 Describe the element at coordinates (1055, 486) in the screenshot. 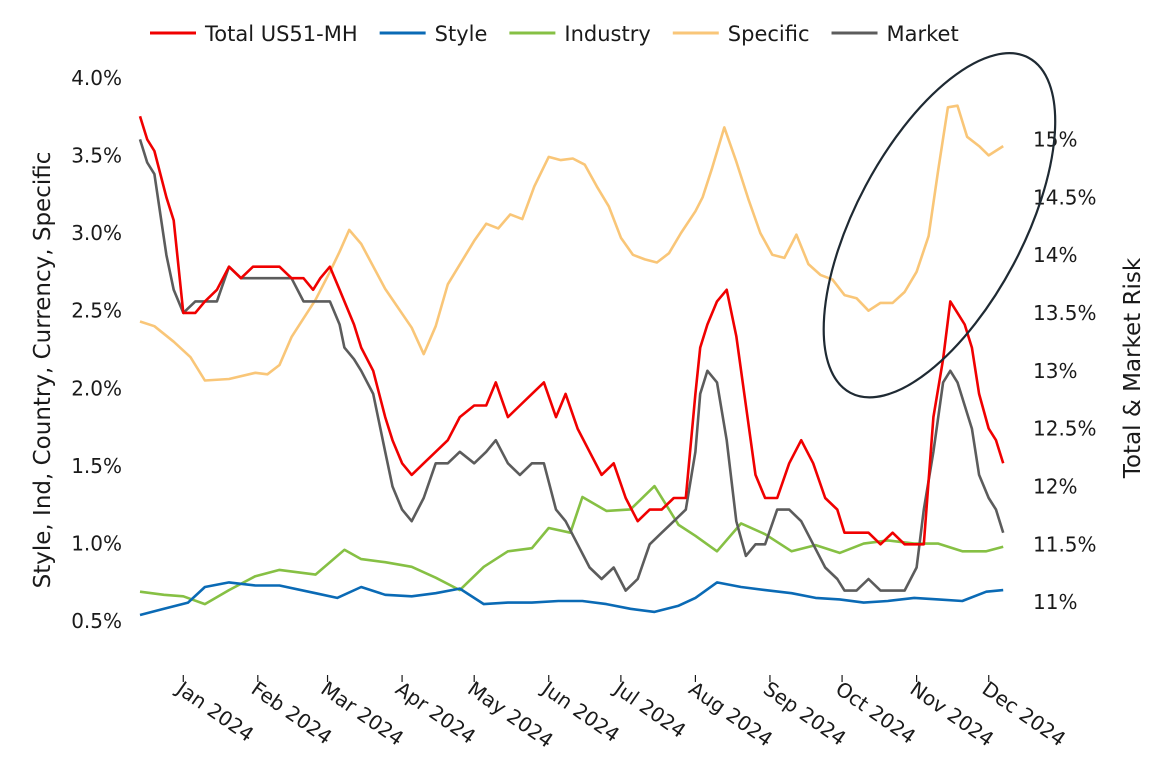

I see `right-tick-label: 12%` at that location.